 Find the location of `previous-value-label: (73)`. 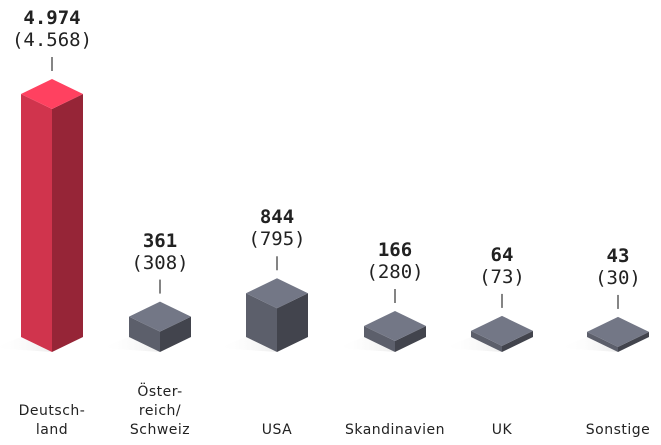

previous-value-label: (73) is located at coordinates (502, 276).